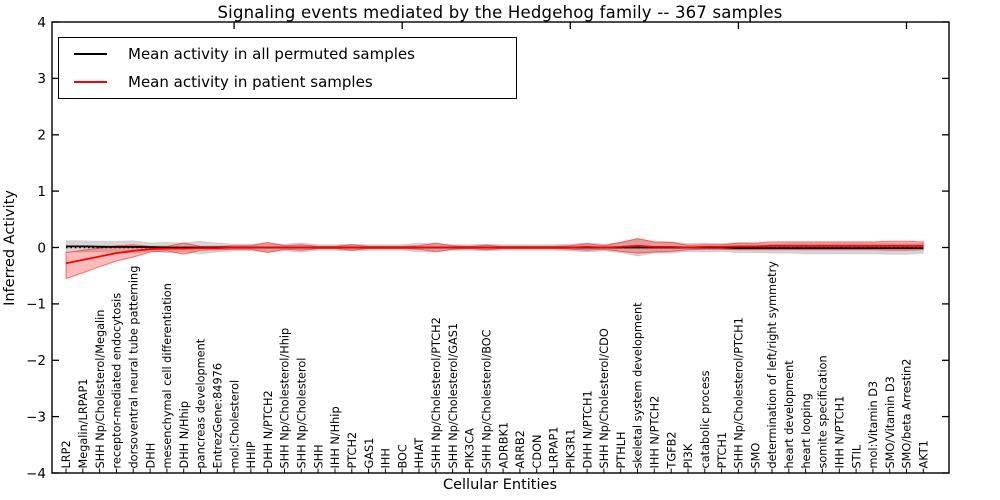  Describe the element at coordinates (755, 456) in the screenshot. I see `x-tick-label: SMO` at that location.